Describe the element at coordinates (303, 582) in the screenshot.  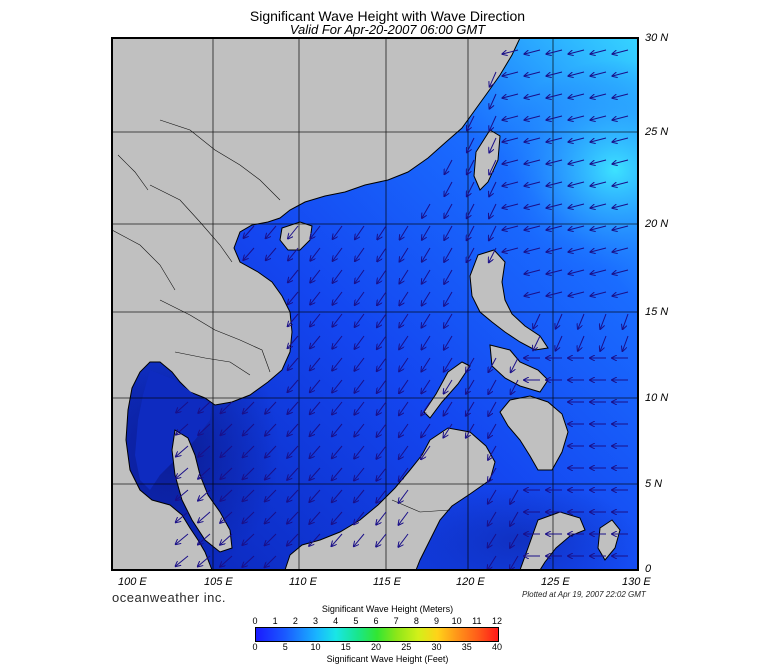
I see `lon-label: 110 E` at that location.